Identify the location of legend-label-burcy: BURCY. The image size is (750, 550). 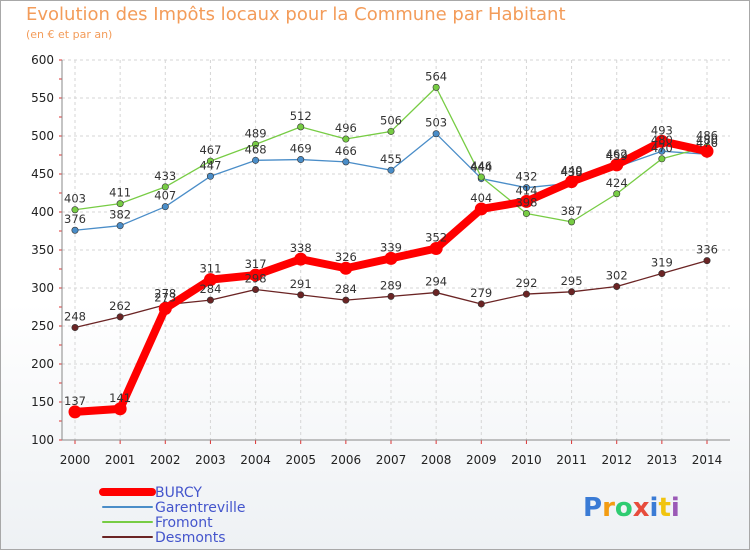
(178, 493).